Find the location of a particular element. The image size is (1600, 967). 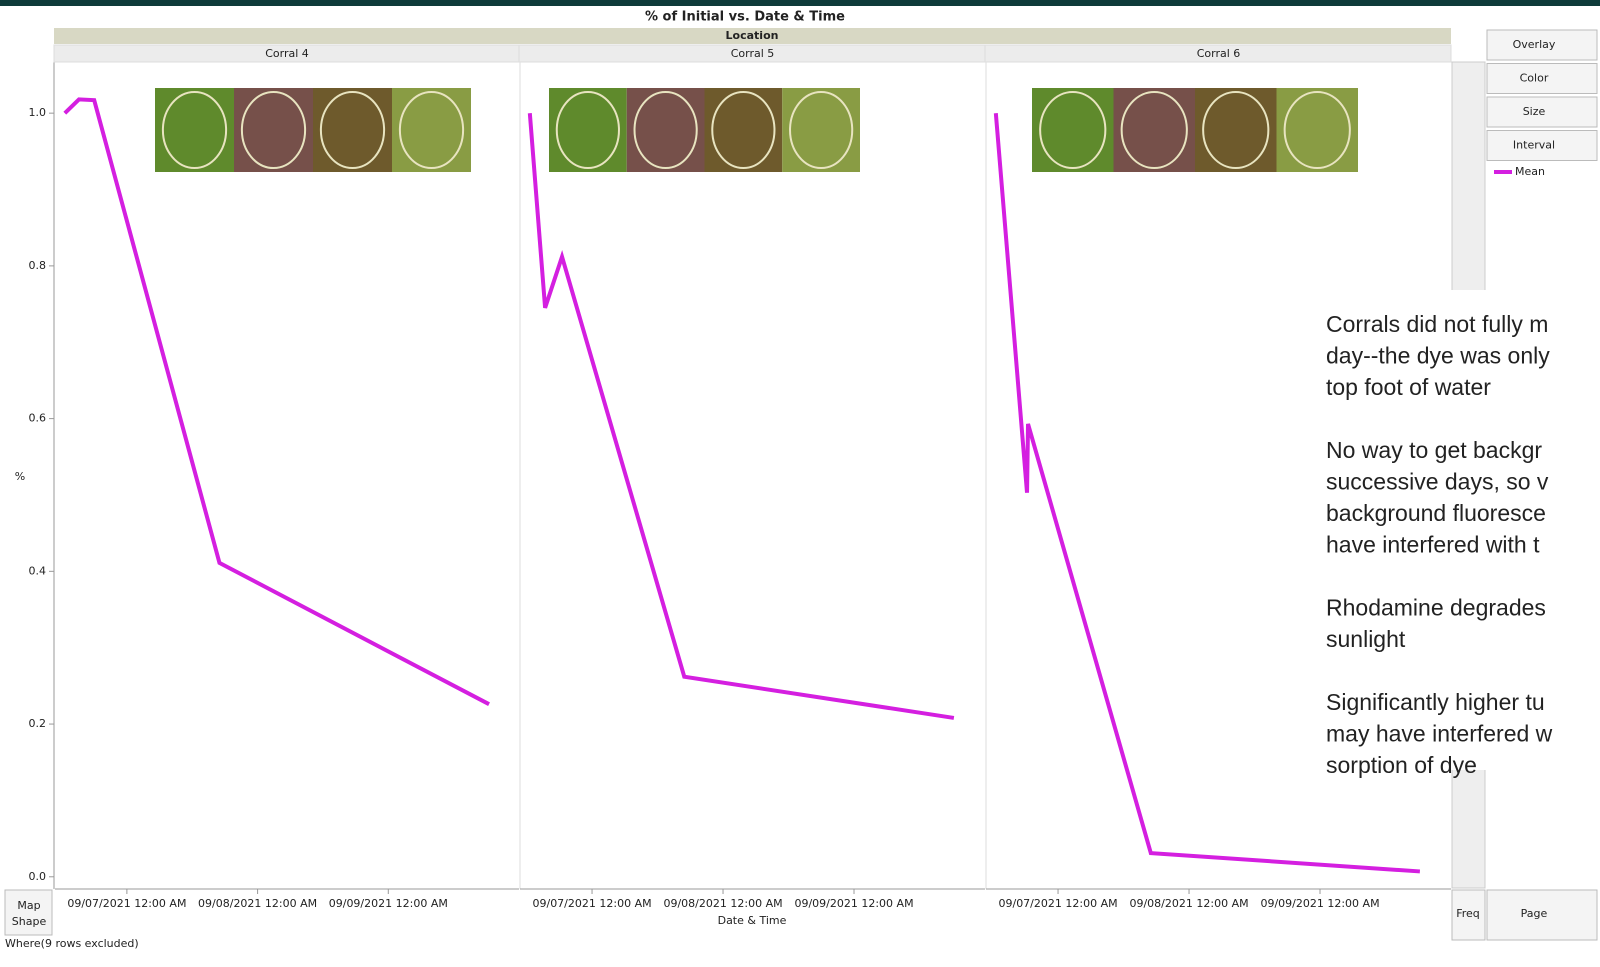

chart-title: % of Initial vs. Date & Time is located at coordinates (745, 17).